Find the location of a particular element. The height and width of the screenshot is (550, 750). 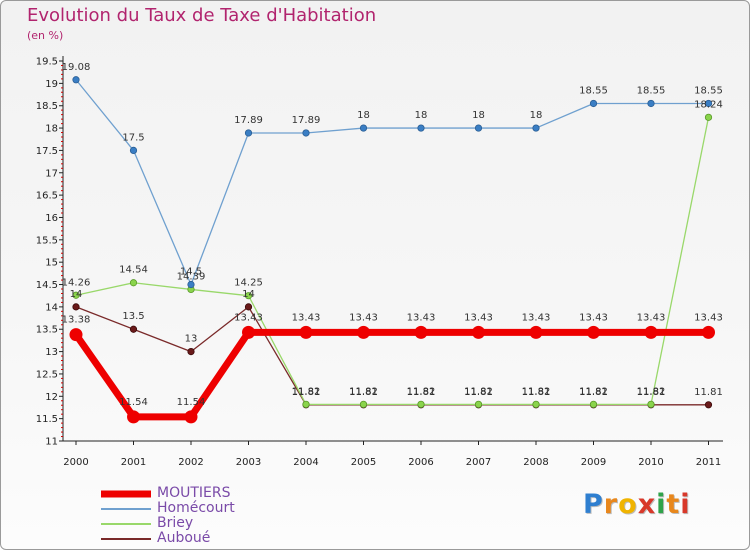

x-tick-label: 2009 is located at coordinates (593, 462).